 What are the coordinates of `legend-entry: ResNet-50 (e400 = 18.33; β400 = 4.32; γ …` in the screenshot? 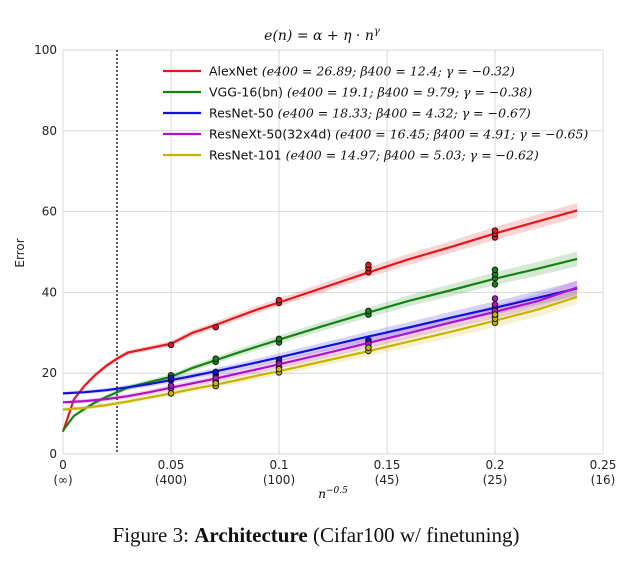 It's located at (370, 113).